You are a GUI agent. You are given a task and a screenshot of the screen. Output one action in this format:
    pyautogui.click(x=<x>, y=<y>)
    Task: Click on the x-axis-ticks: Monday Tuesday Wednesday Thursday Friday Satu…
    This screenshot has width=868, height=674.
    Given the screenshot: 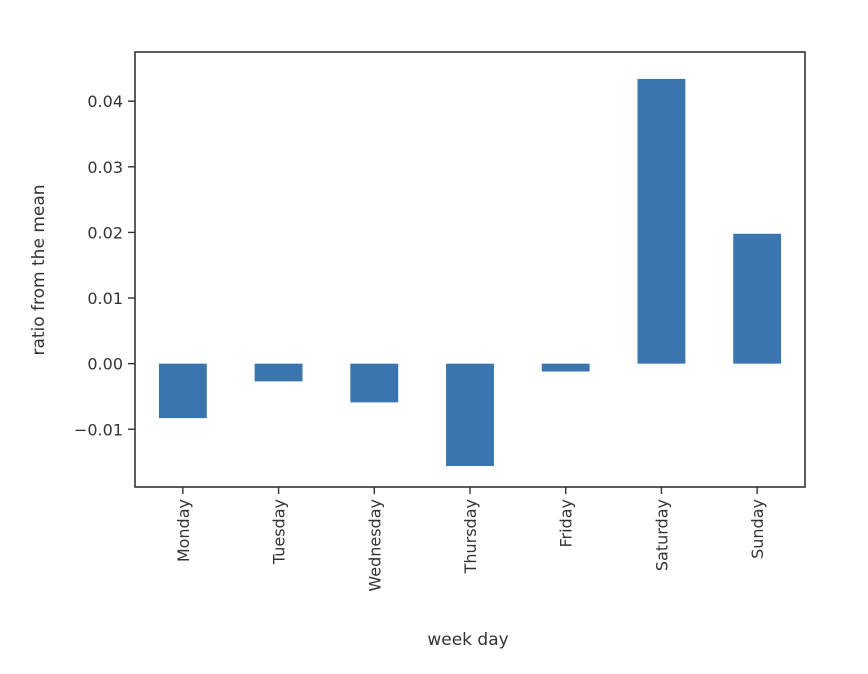 What is the action you would take?
    pyautogui.click(x=470, y=539)
    